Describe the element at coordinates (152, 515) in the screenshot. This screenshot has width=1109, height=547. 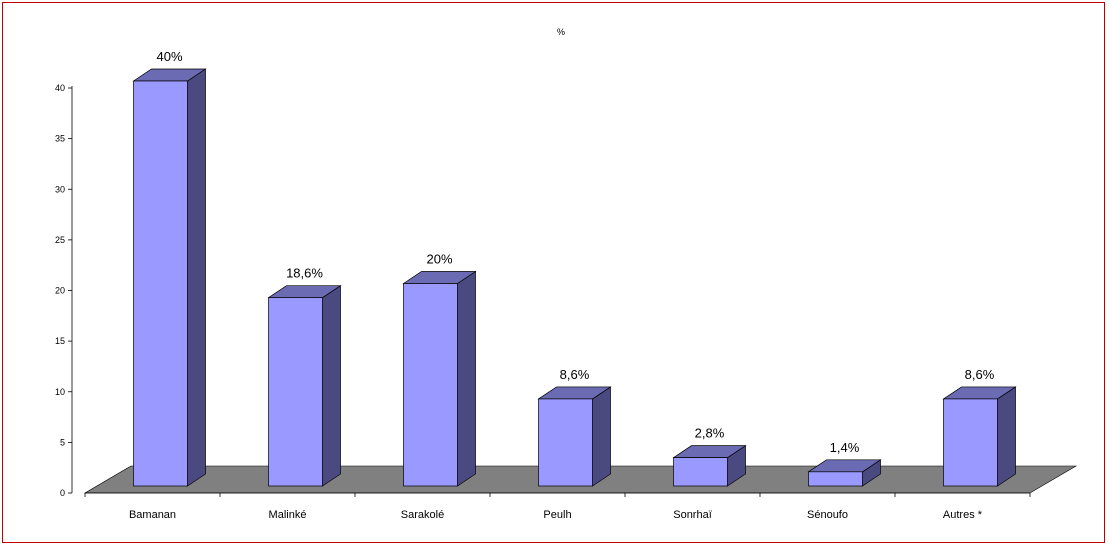
I see `category-label: Bamanan` at that location.